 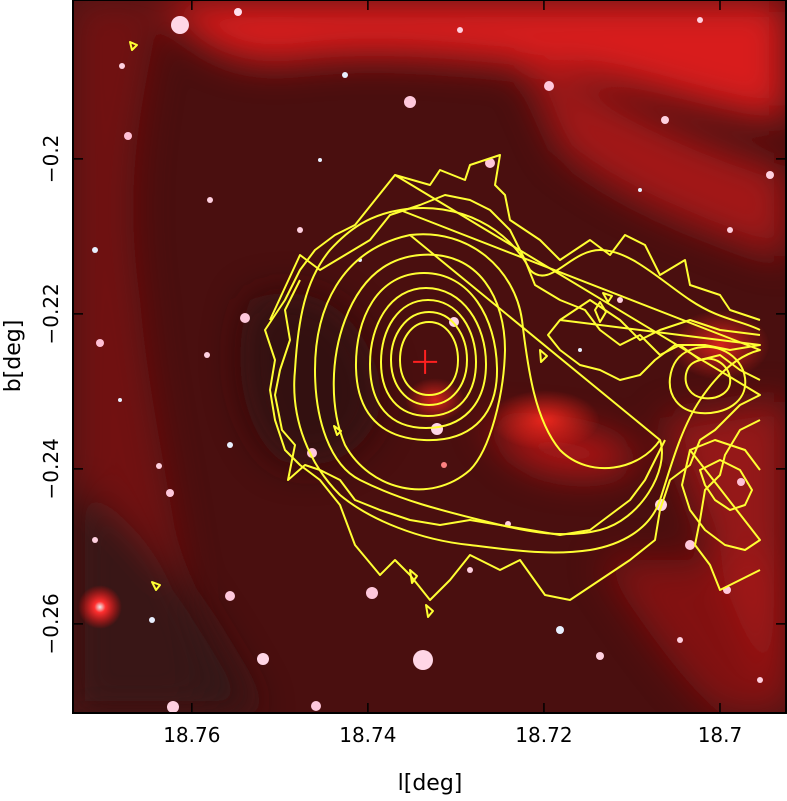 I want to click on x-tick-label: 18.74, so click(x=367, y=735).